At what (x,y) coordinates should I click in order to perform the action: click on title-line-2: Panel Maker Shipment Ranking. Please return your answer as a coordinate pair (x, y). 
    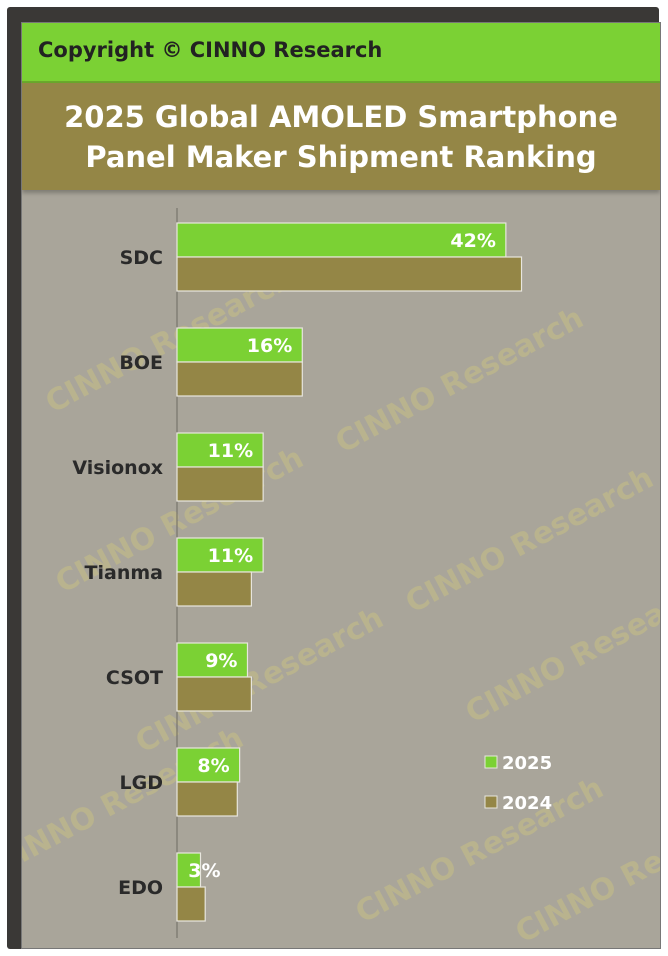
    Looking at the image, I should click on (341, 157).